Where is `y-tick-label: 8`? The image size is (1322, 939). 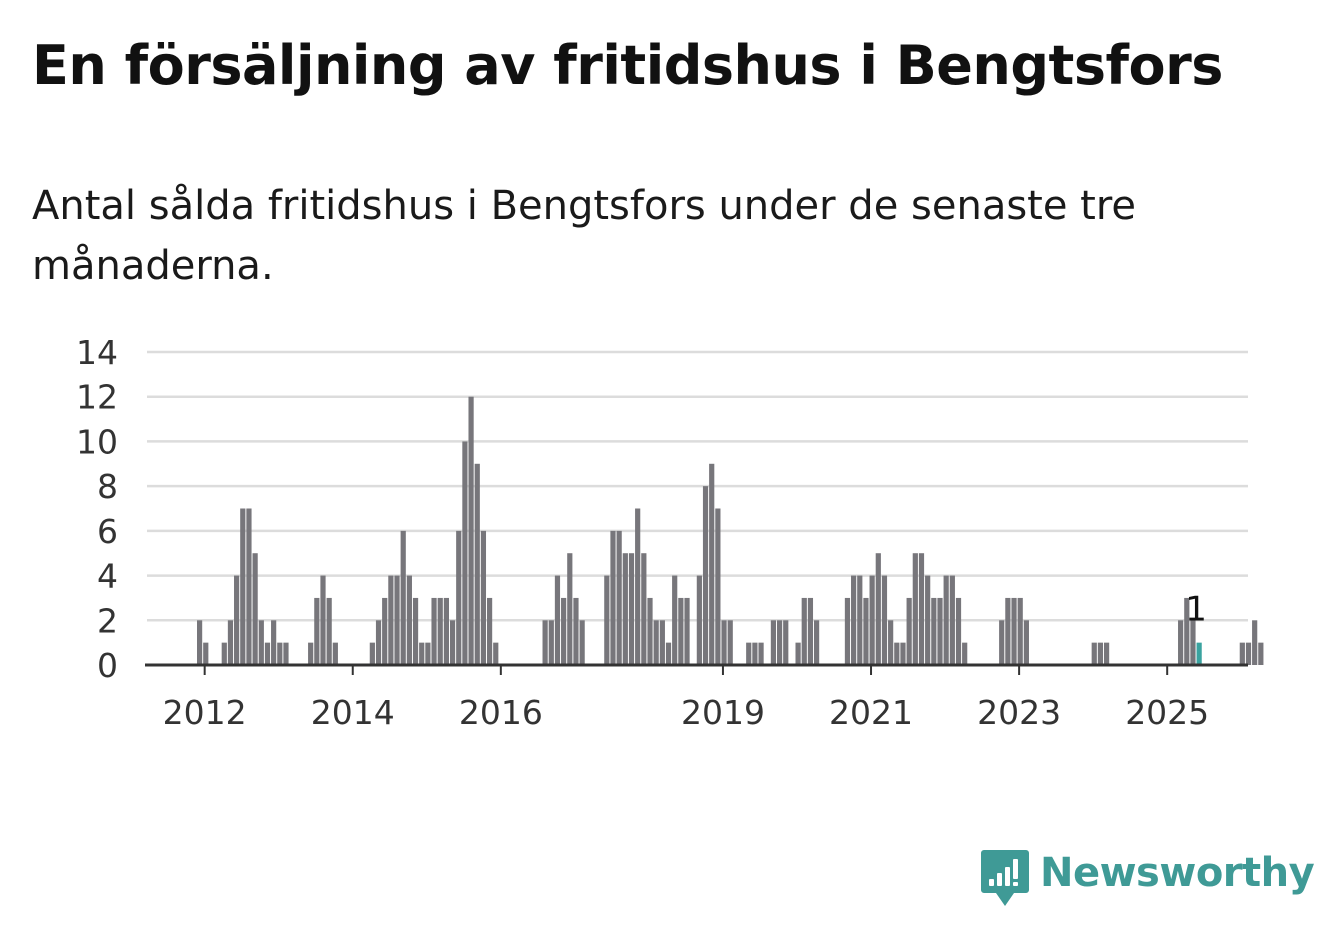 y-tick-label: 8 is located at coordinates (107, 486).